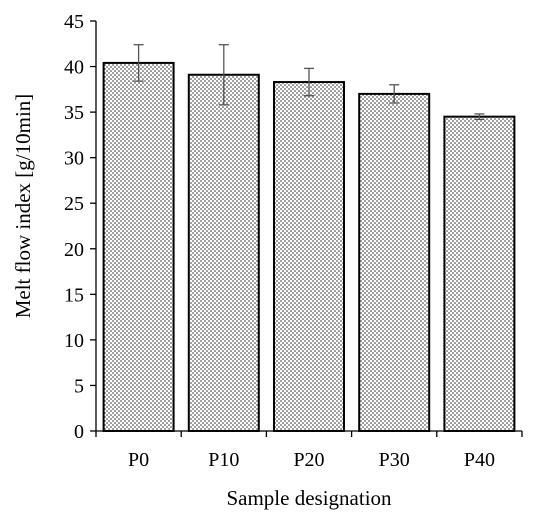  What do you see at coordinates (74, 159) in the screenshot?
I see `y-tick-label-30: 30` at bounding box center [74, 159].